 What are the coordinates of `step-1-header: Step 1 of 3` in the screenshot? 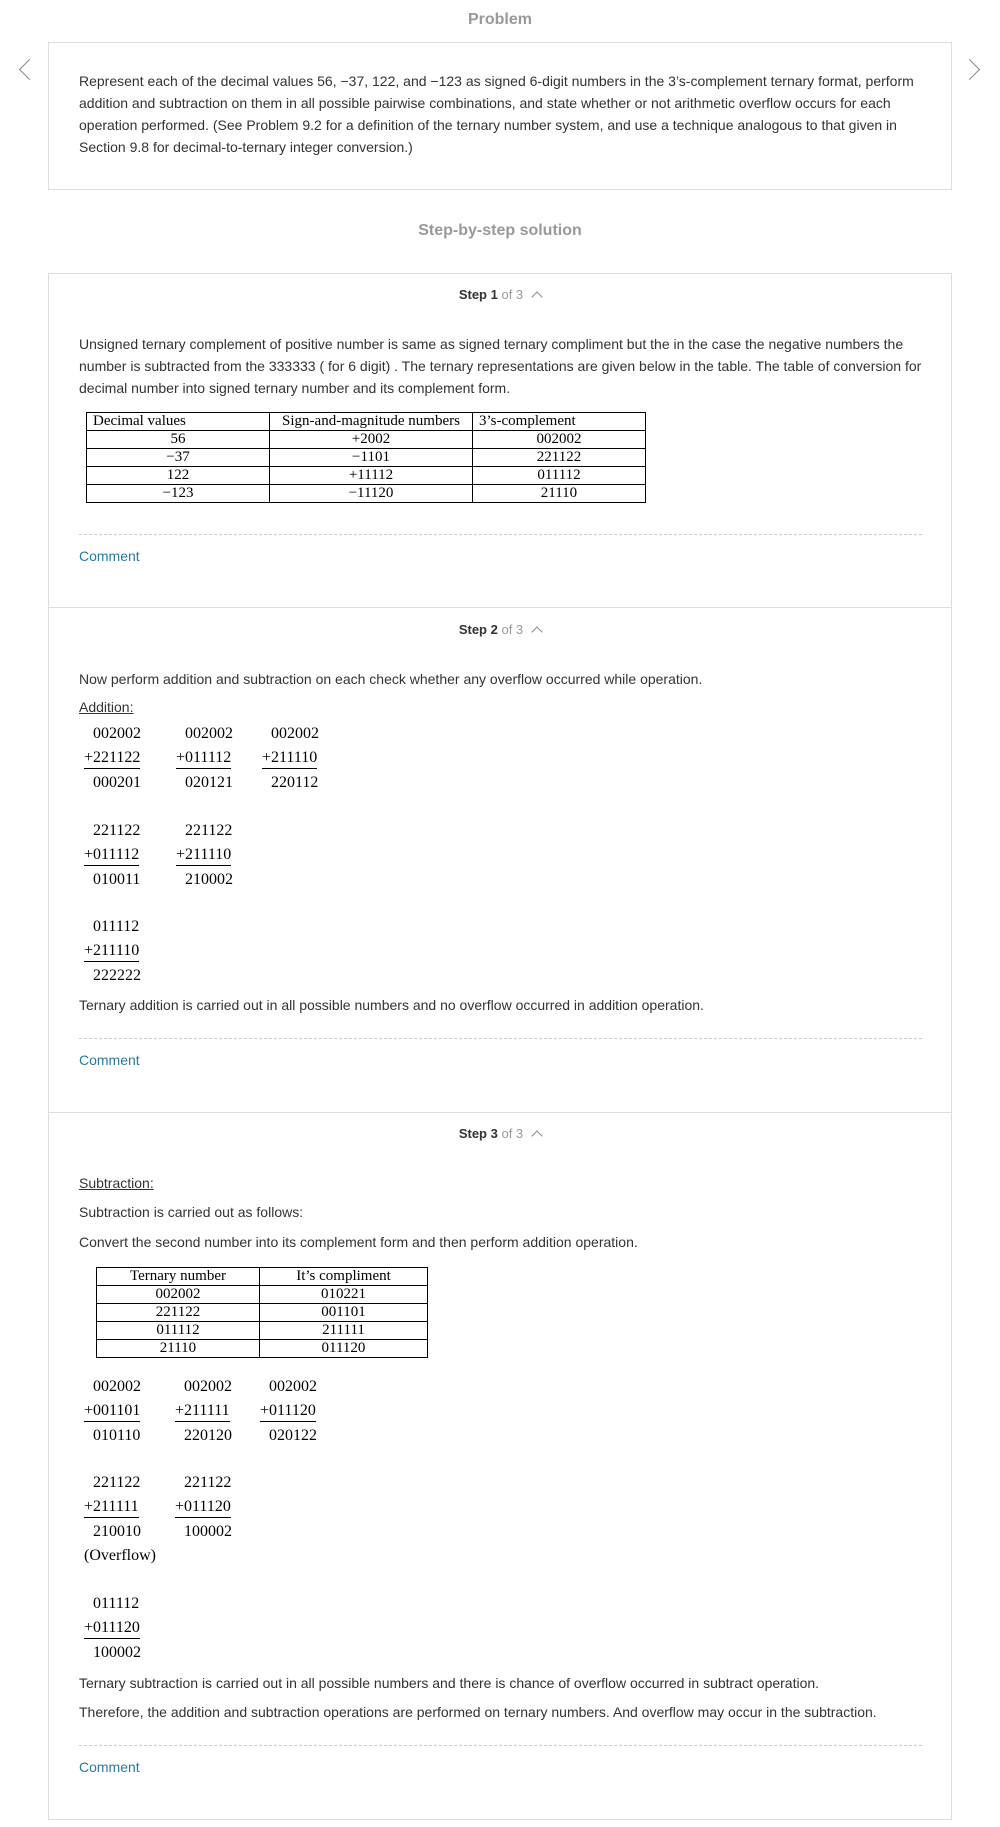 It's located at (500, 295).